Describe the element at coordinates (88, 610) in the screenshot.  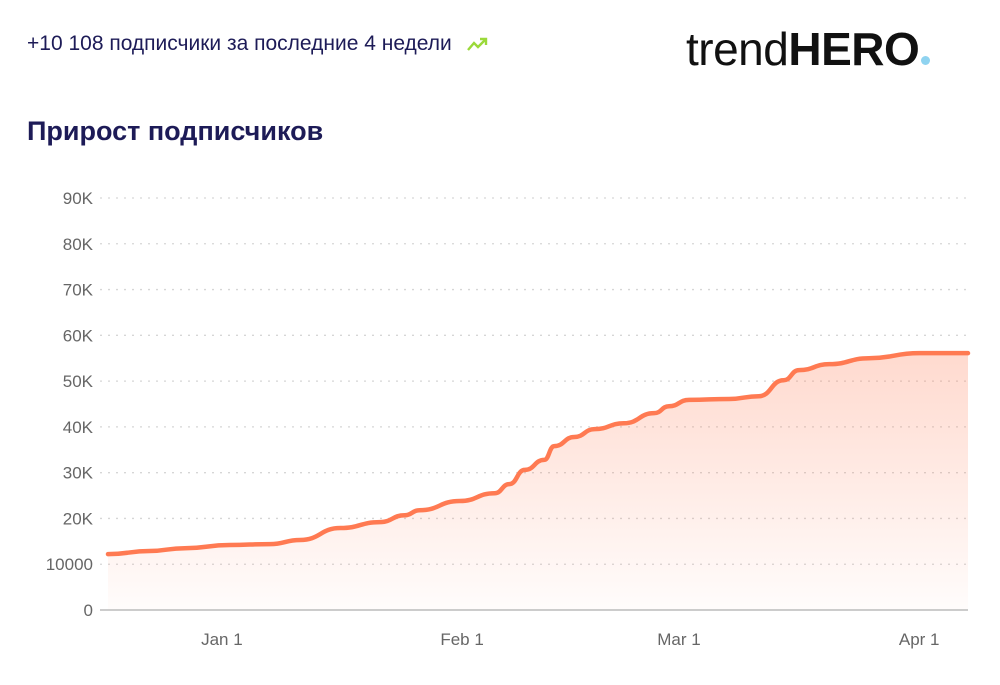
I see `y-tick-label: 0` at that location.